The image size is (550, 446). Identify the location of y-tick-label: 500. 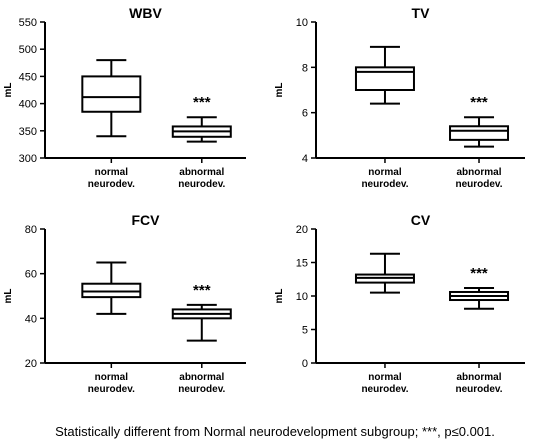
(28, 50).